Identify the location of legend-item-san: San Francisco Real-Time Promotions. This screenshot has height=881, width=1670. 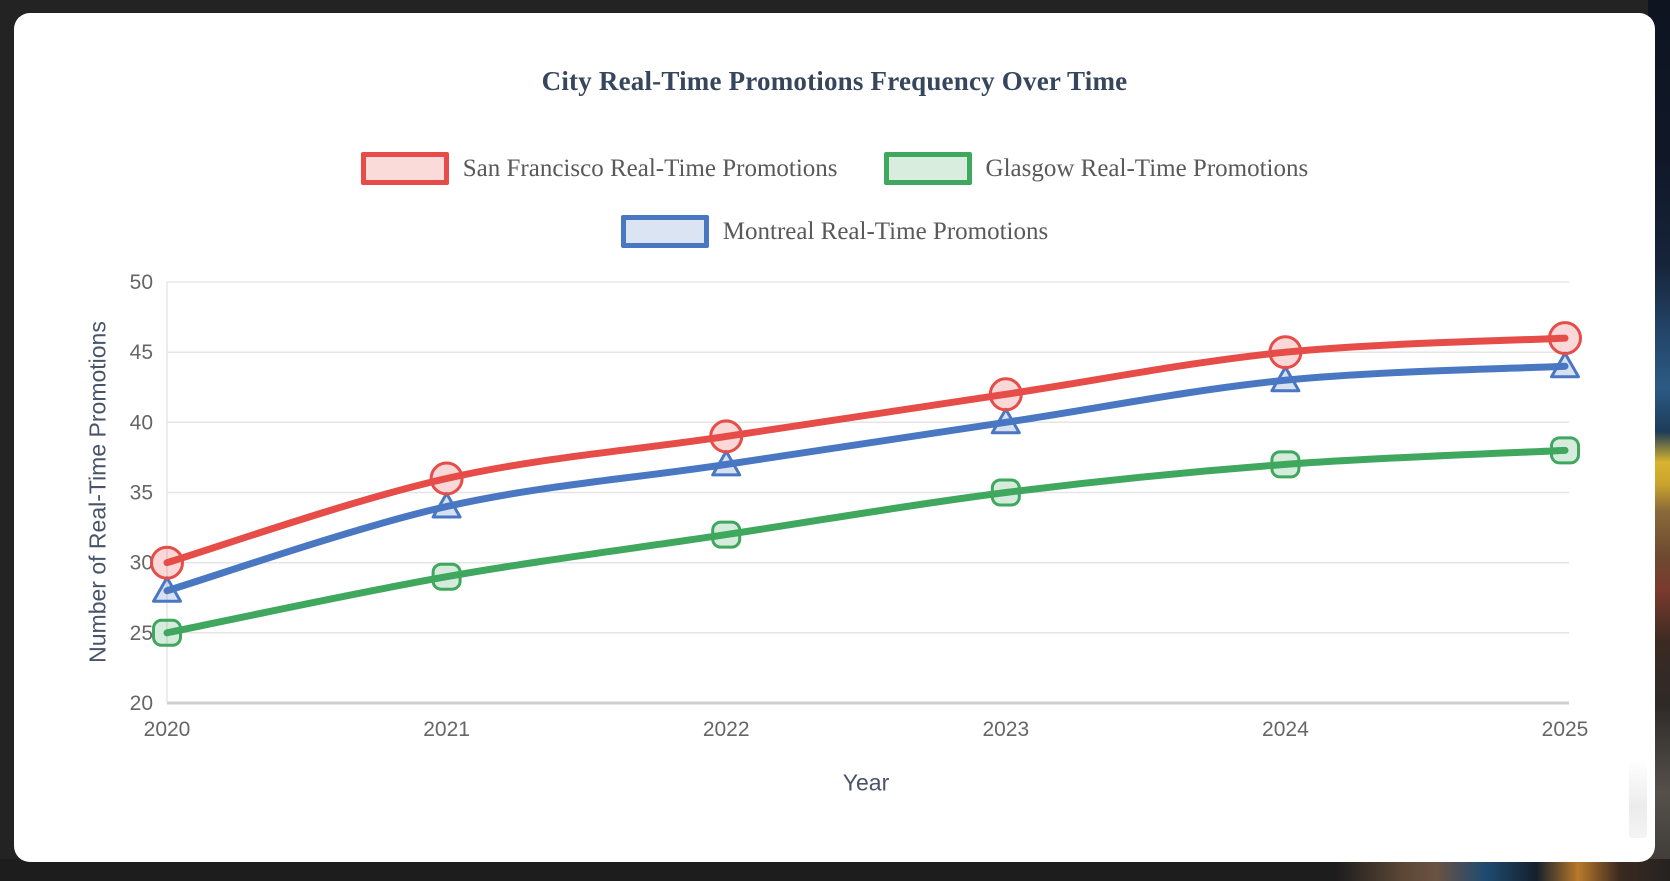
(599, 168).